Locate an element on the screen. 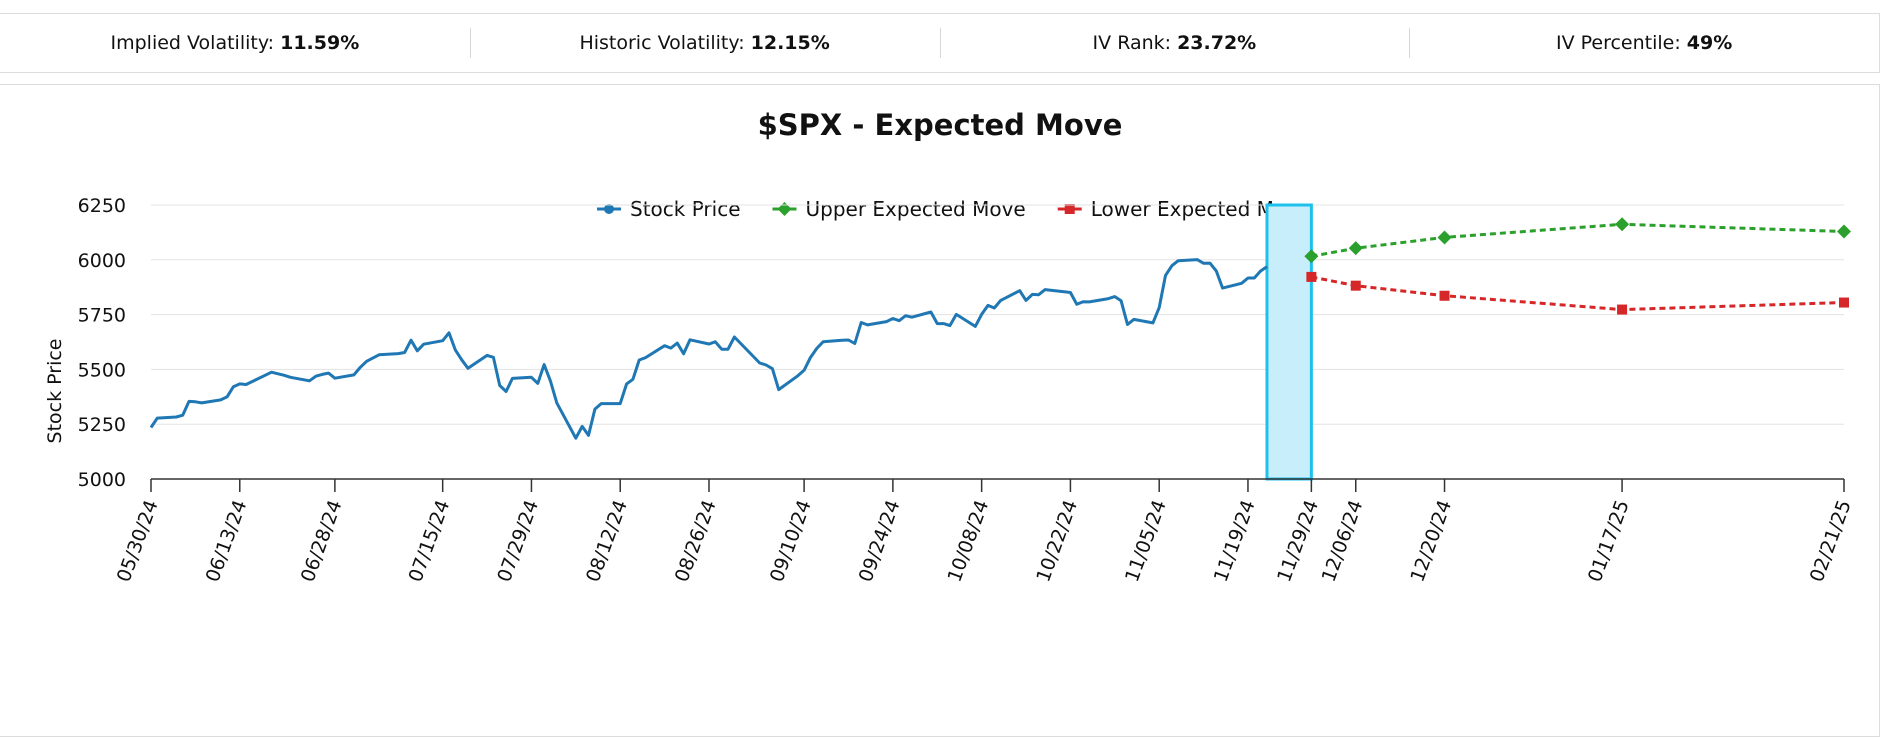  stat-label: IV Rank: is located at coordinates (1132, 43).